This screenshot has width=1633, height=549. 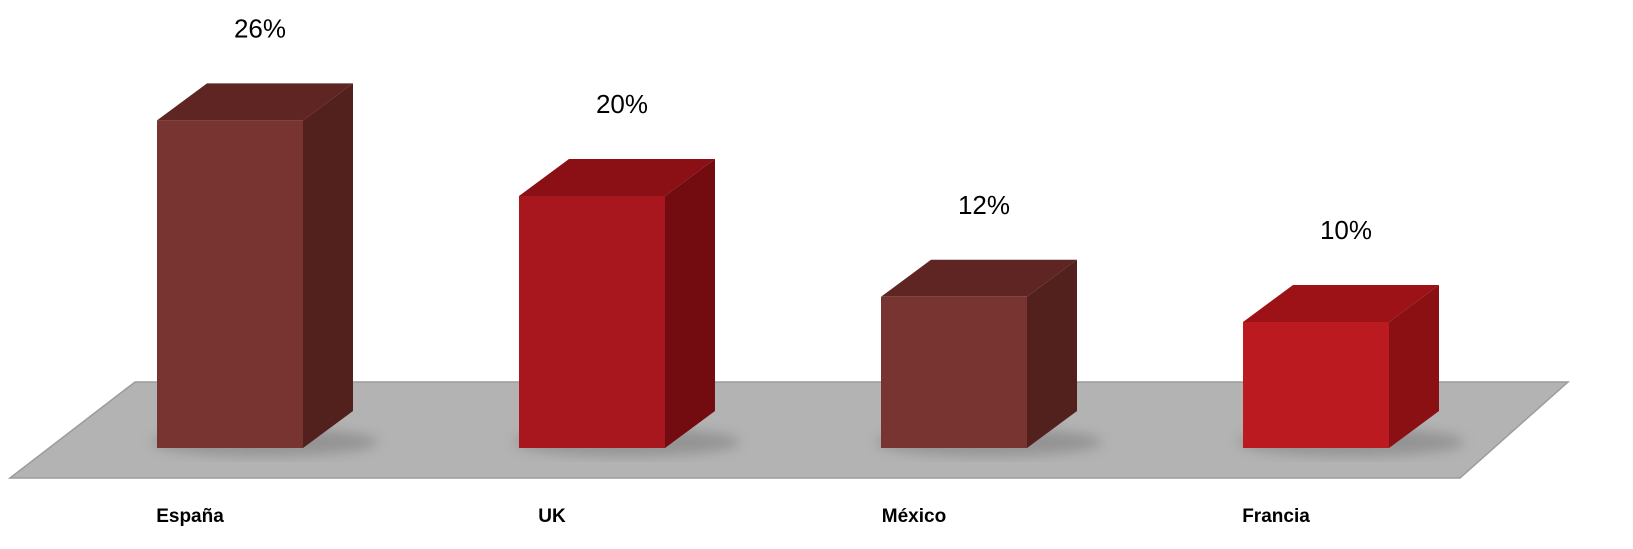 What do you see at coordinates (260, 28) in the screenshot?
I see `value-label-espana: 26%` at bounding box center [260, 28].